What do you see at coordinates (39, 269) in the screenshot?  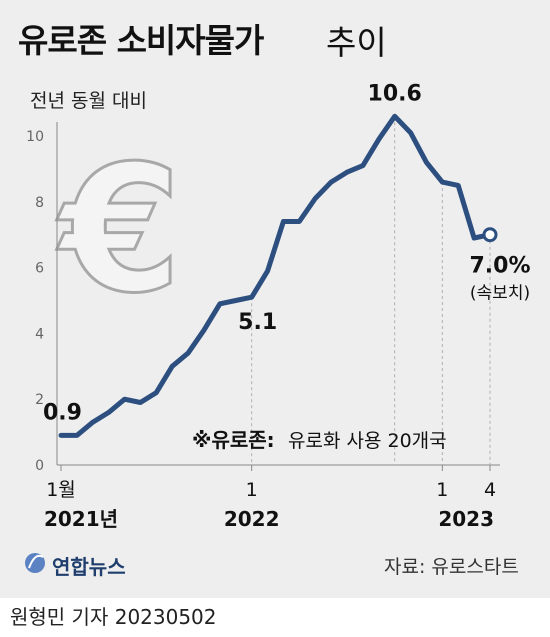 I see `y-tick-label: 6` at bounding box center [39, 269].